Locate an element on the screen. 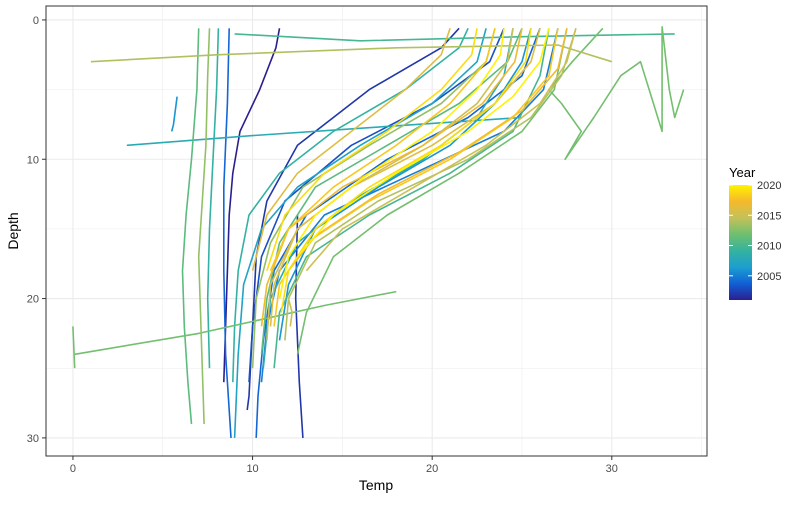 The image size is (800, 505). legend-label: 2010 is located at coordinates (769, 247).